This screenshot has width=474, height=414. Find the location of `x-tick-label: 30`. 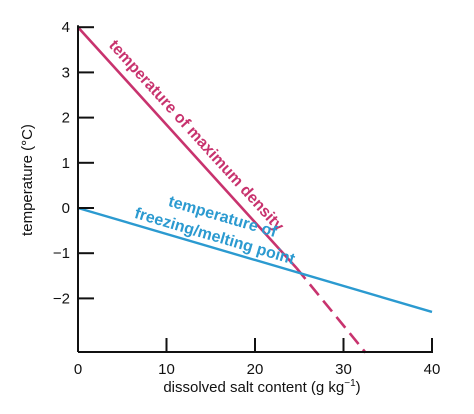

x-tick-label: 30 is located at coordinates (343, 369).